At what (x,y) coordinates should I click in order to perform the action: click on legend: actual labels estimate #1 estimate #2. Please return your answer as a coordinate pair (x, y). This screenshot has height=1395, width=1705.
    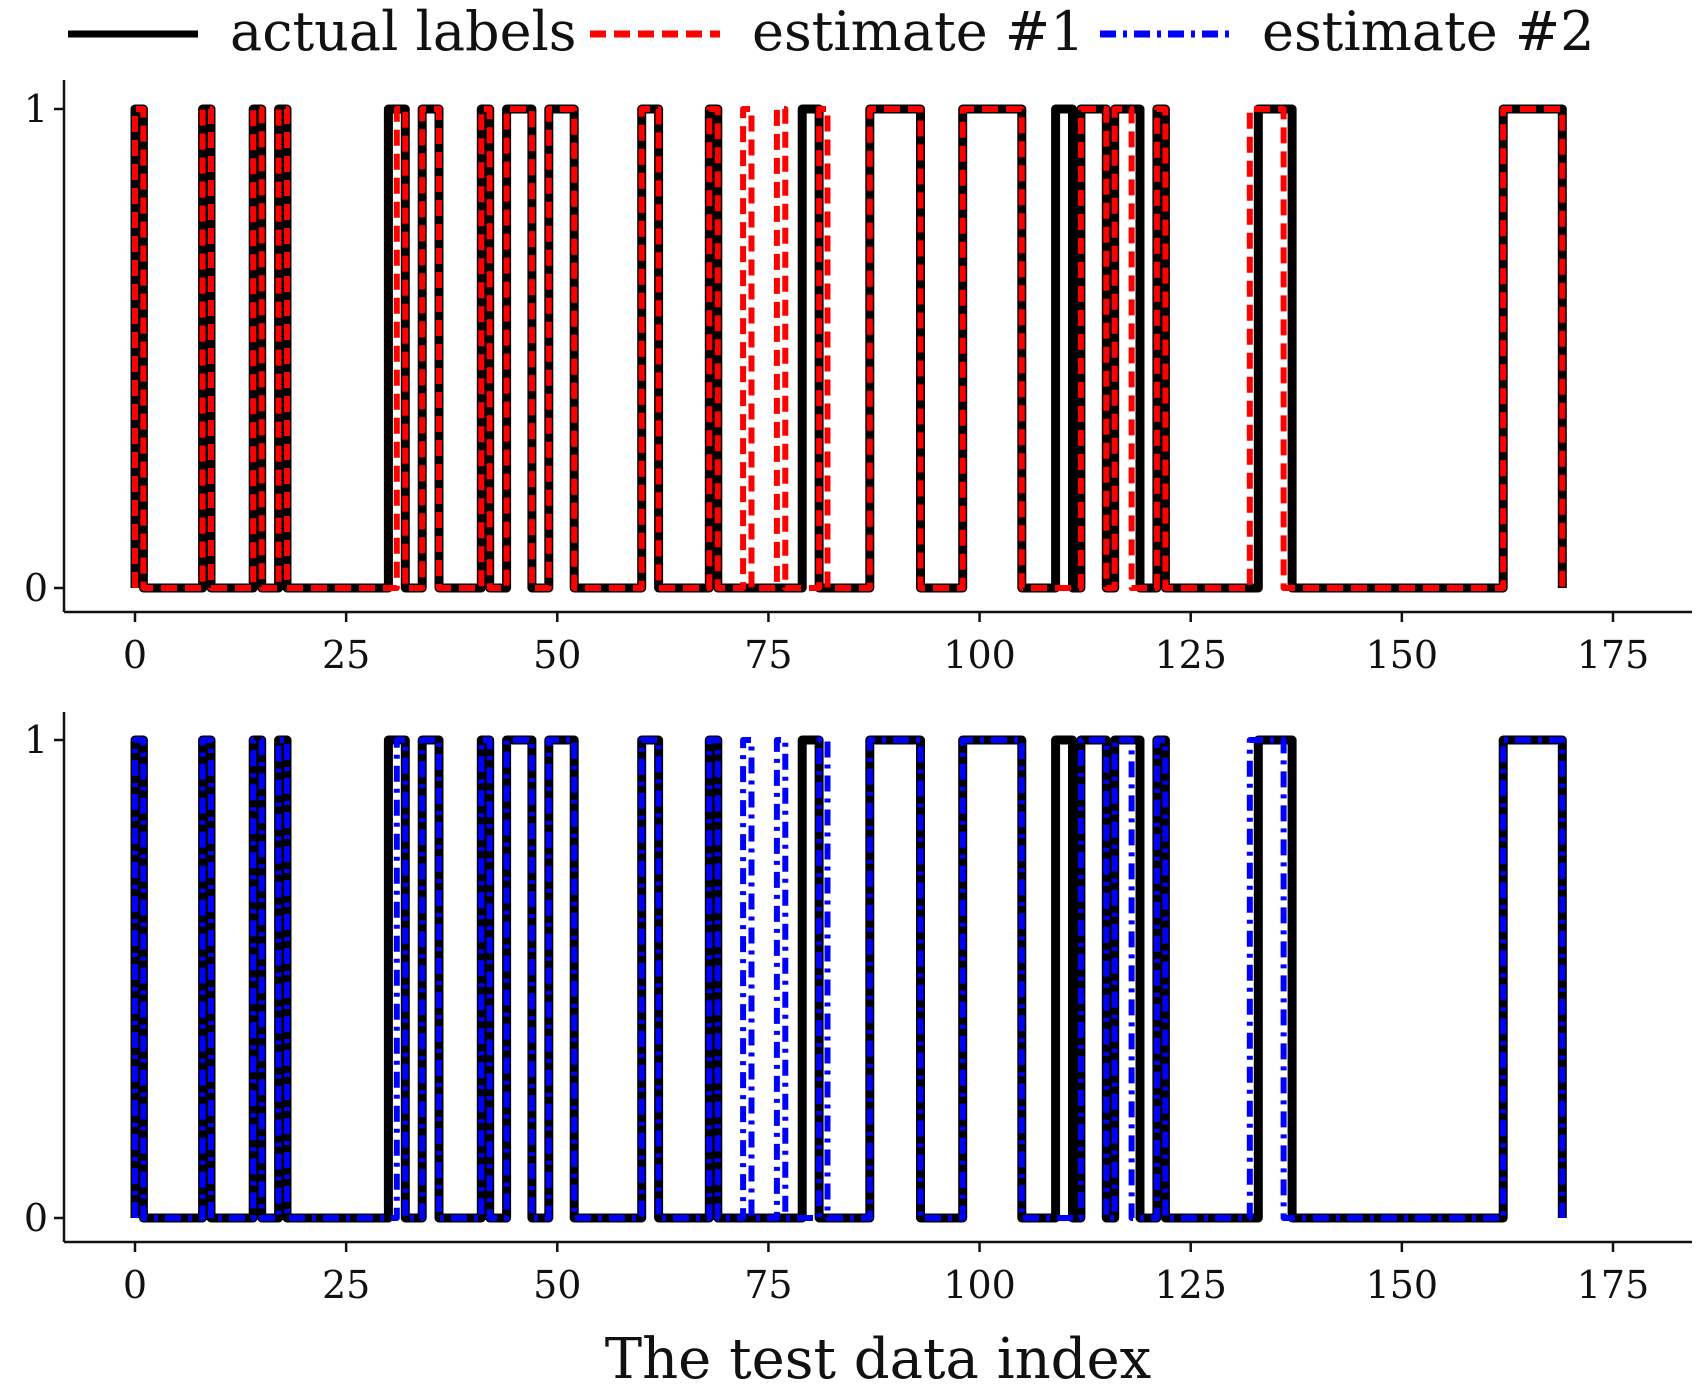
    Looking at the image, I should click on (831, 31).